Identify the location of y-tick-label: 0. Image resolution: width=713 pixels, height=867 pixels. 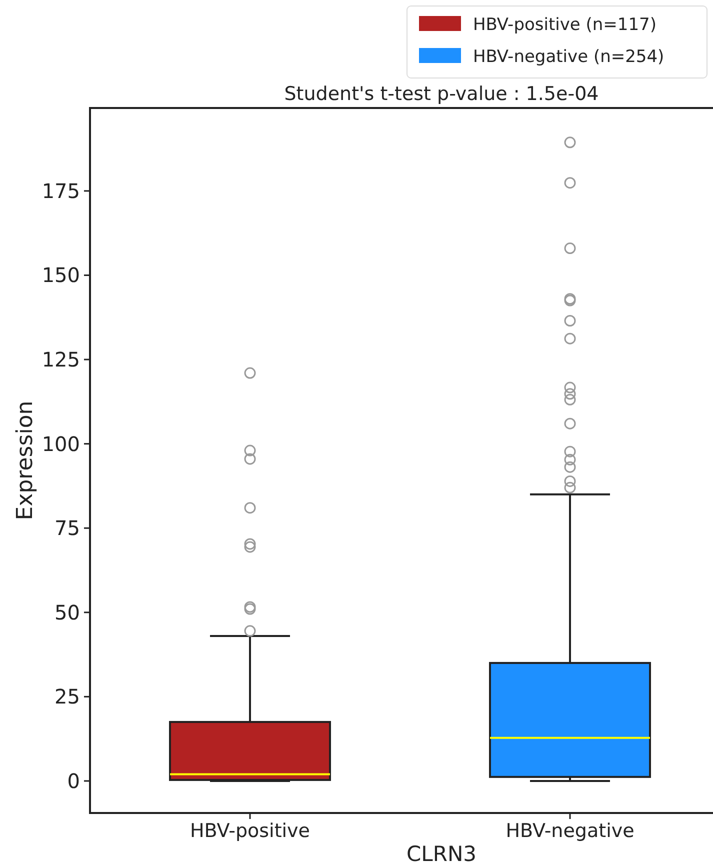
(73, 780).